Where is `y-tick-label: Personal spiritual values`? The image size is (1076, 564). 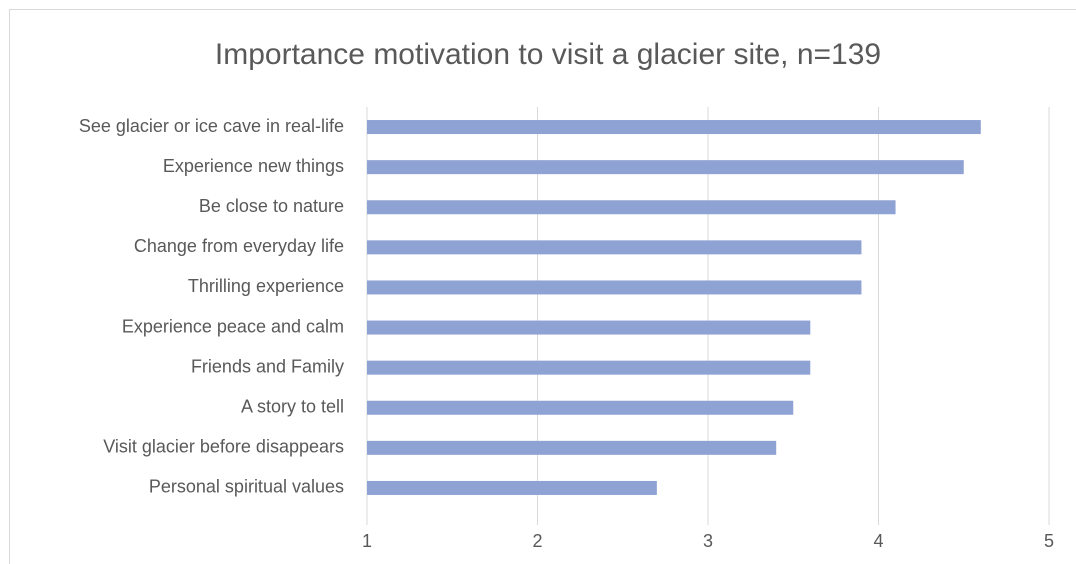 y-tick-label: Personal spiritual values is located at coordinates (246, 487).